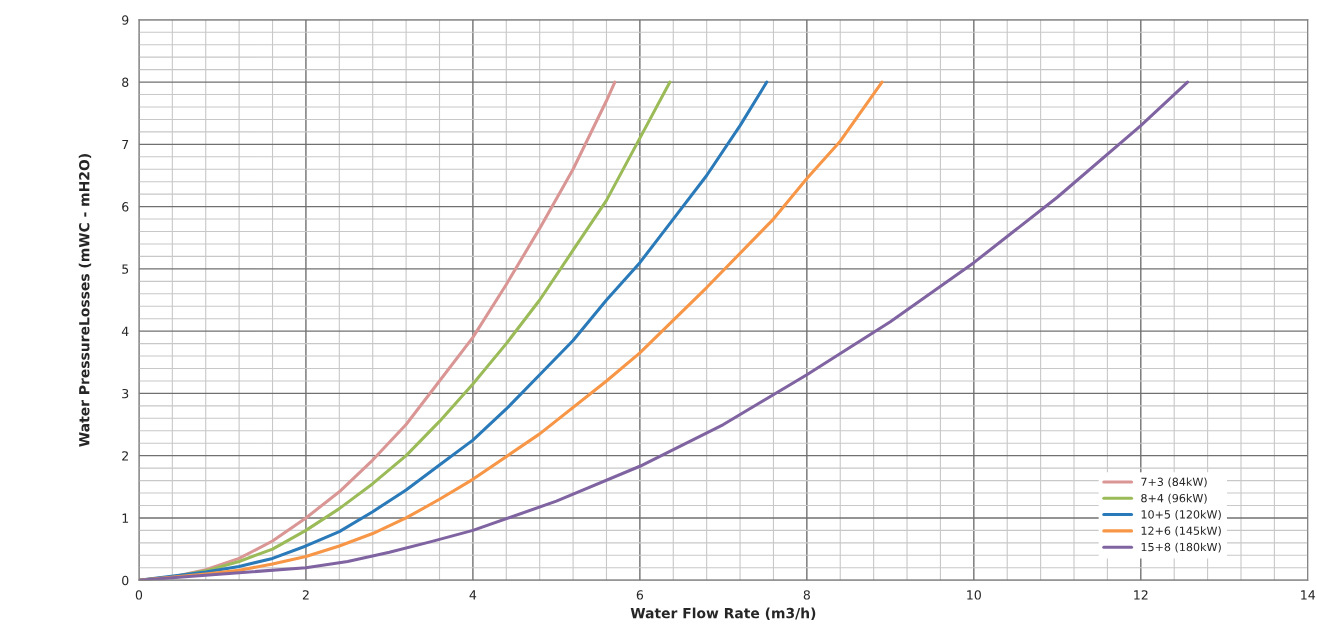 Image resolution: width=1317 pixels, height=639 pixels. I want to click on x-tick-label: 0, so click(139, 595).